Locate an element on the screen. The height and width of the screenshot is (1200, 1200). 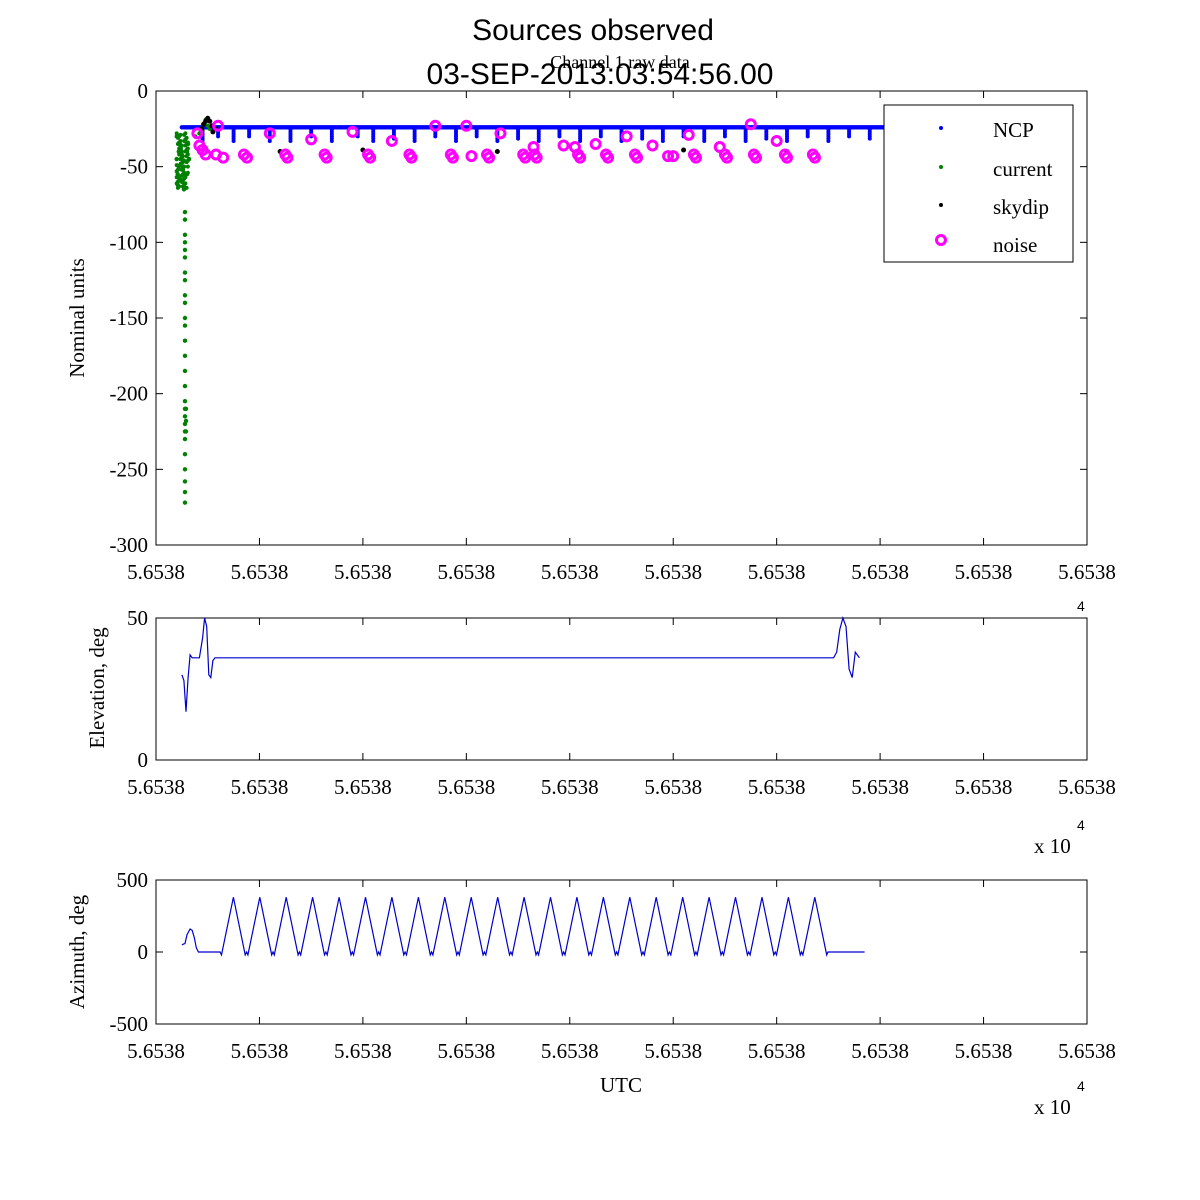
raw-data-y-label: Nominal units is located at coordinates (77, 318).